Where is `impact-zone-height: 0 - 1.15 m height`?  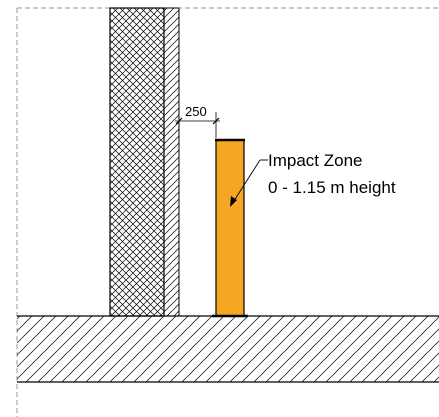
impact-zone-height: 0 - 1.15 m height is located at coordinates (332, 187).